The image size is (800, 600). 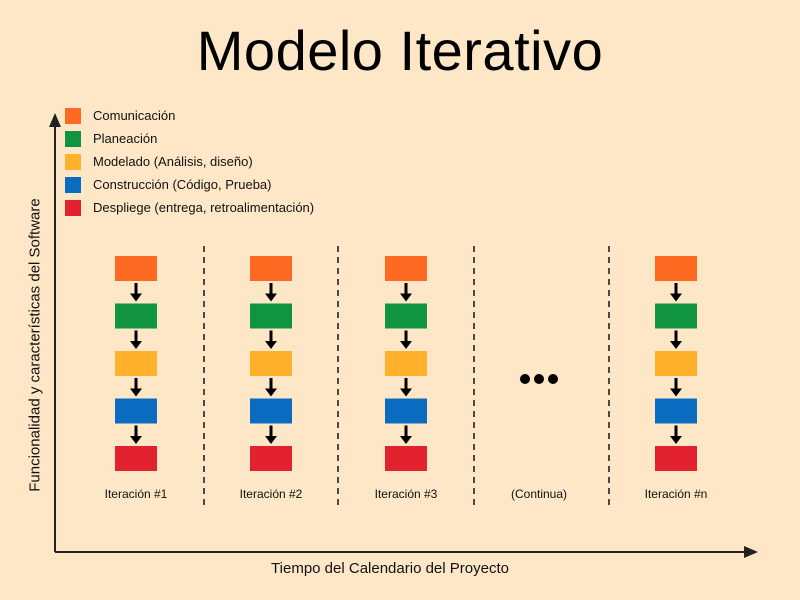 What do you see at coordinates (676, 378) in the screenshot?
I see `iteration-column: Iteración #n` at bounding box center [676, 378].